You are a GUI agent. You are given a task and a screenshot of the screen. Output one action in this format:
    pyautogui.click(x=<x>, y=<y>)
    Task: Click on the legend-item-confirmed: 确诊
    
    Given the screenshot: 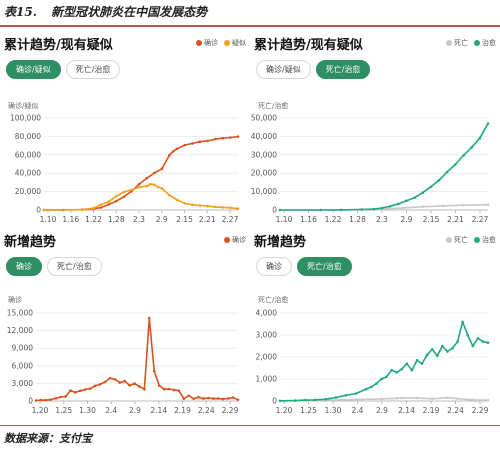 What is the action you would take?
    pyautogui.click(x=235, y=240)
    